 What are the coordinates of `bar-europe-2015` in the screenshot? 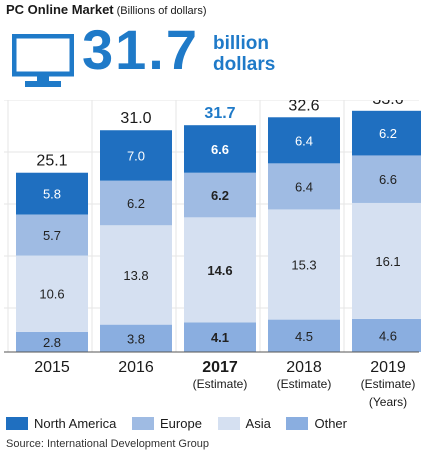 It's located at (52, 235).